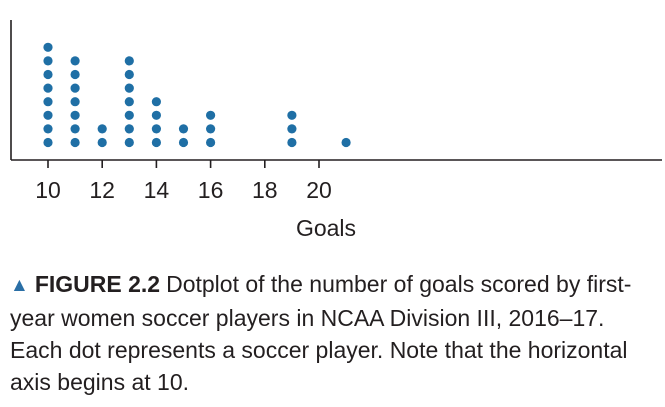 The width and height of the screenshot is (665, 407). I want to click on data-dots, so click(197, 95).